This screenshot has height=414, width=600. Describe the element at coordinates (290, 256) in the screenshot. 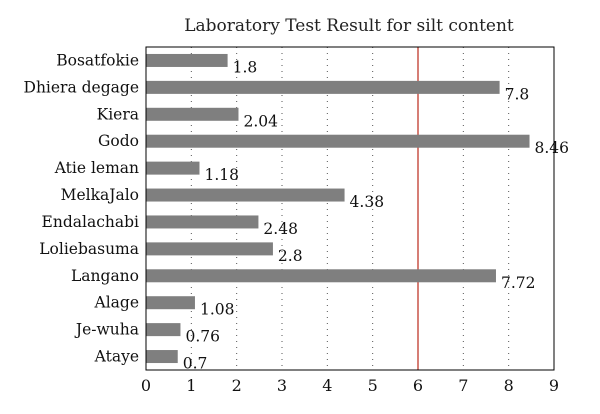

I see `value-label: 2.8` at that location.